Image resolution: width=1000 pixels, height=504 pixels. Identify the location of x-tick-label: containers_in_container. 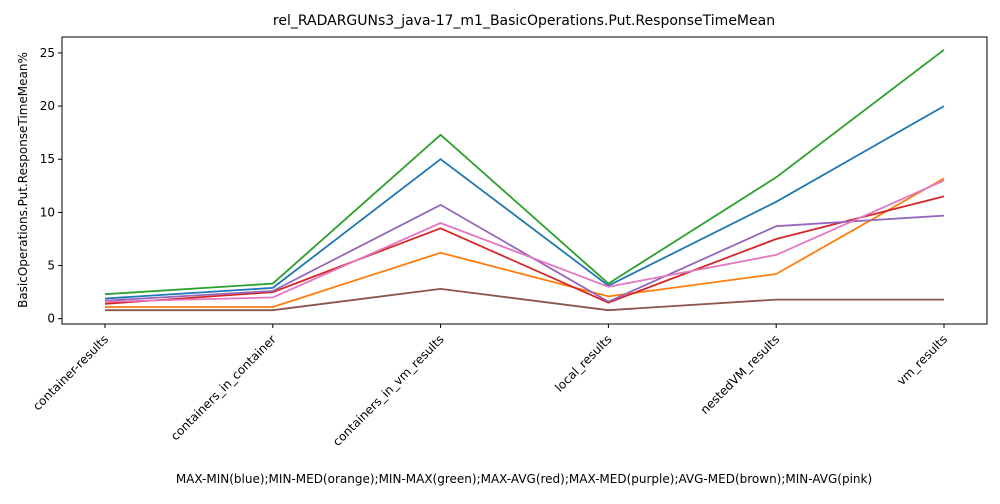
(223, 387).